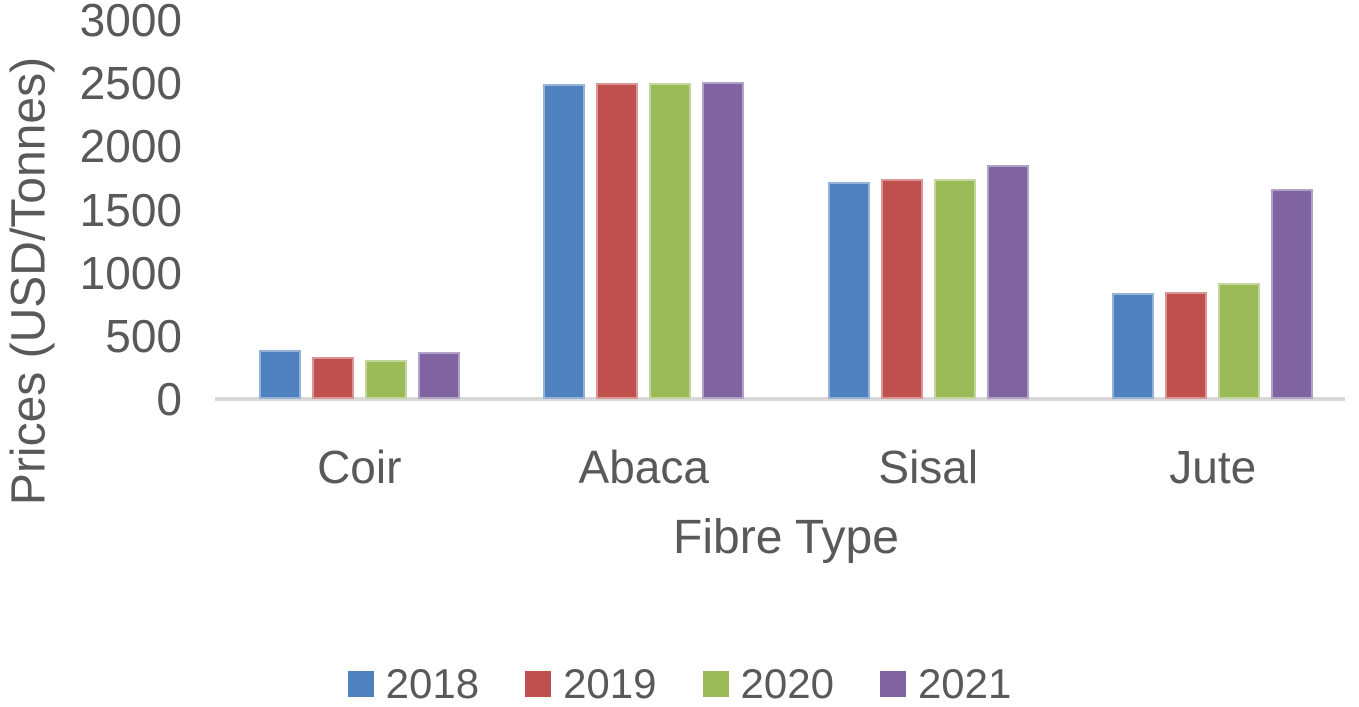  What do you see at coordinates (954, 289) in the screenshot?
I see `bar-2020-sisal` at bounding box center [954, 289].